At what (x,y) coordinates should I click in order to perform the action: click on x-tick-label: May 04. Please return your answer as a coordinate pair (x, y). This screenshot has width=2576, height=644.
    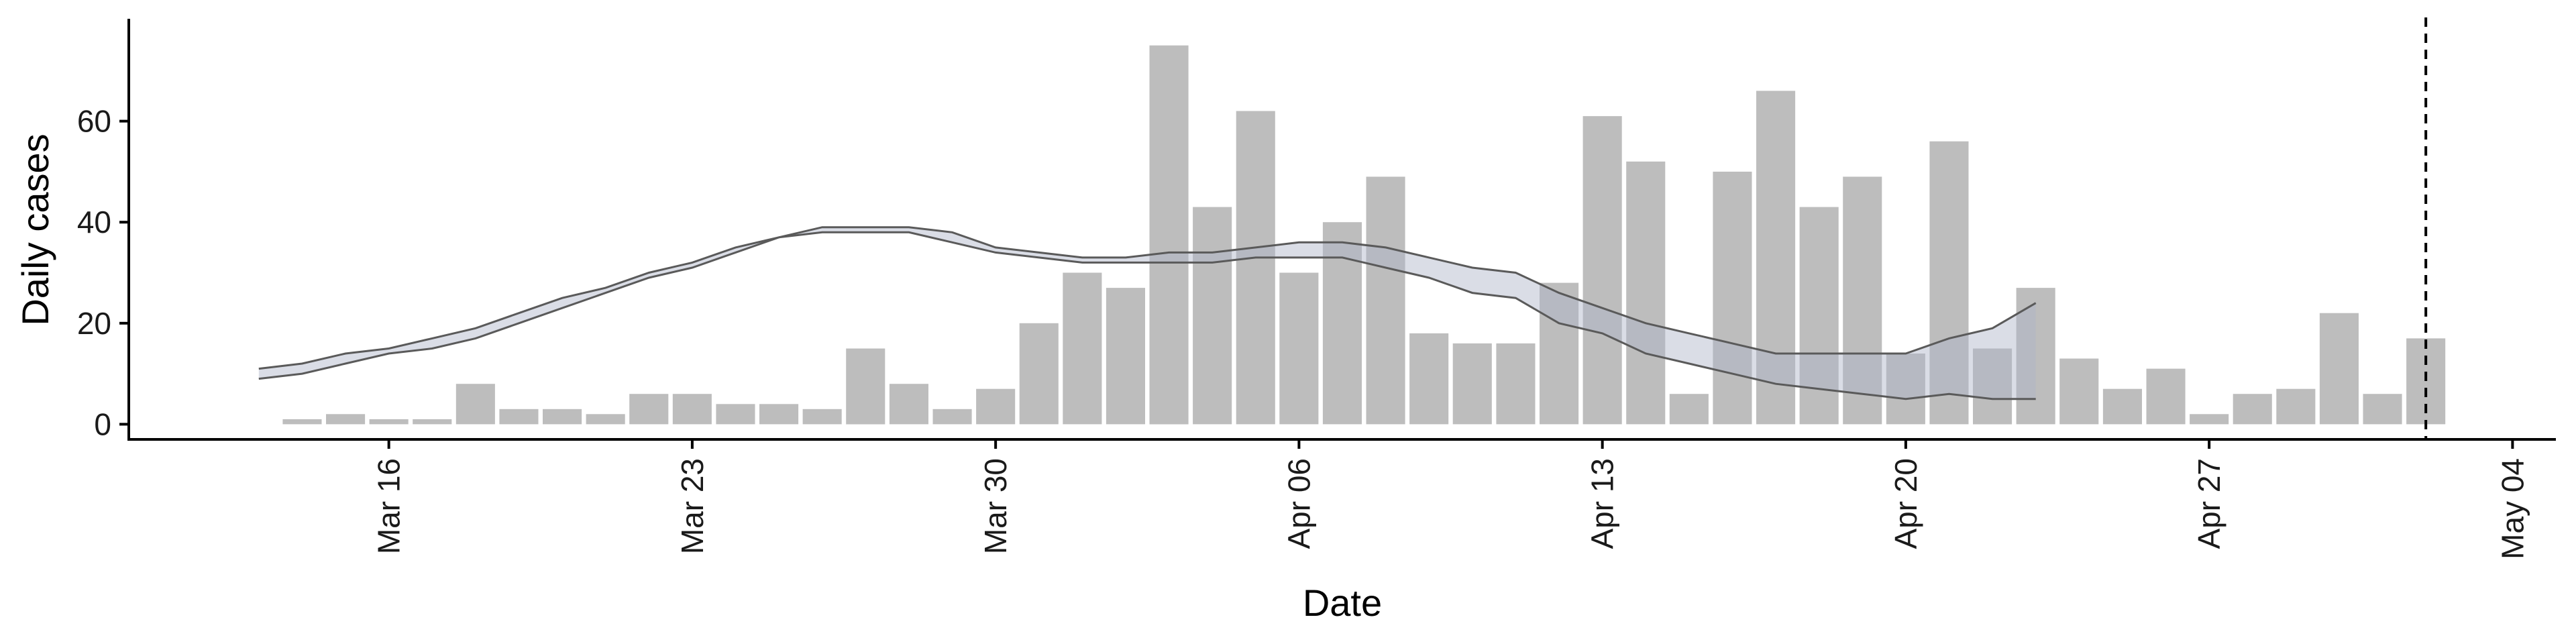
    Looking at the image, I should click on (2512, 508).